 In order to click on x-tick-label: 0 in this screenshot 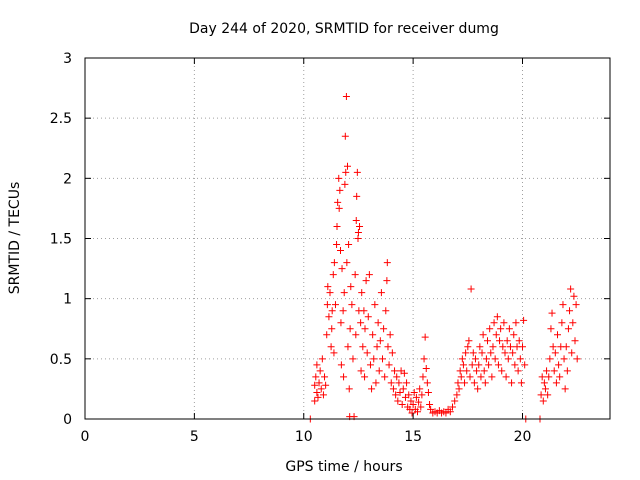, I will do `click(85, 437)`.